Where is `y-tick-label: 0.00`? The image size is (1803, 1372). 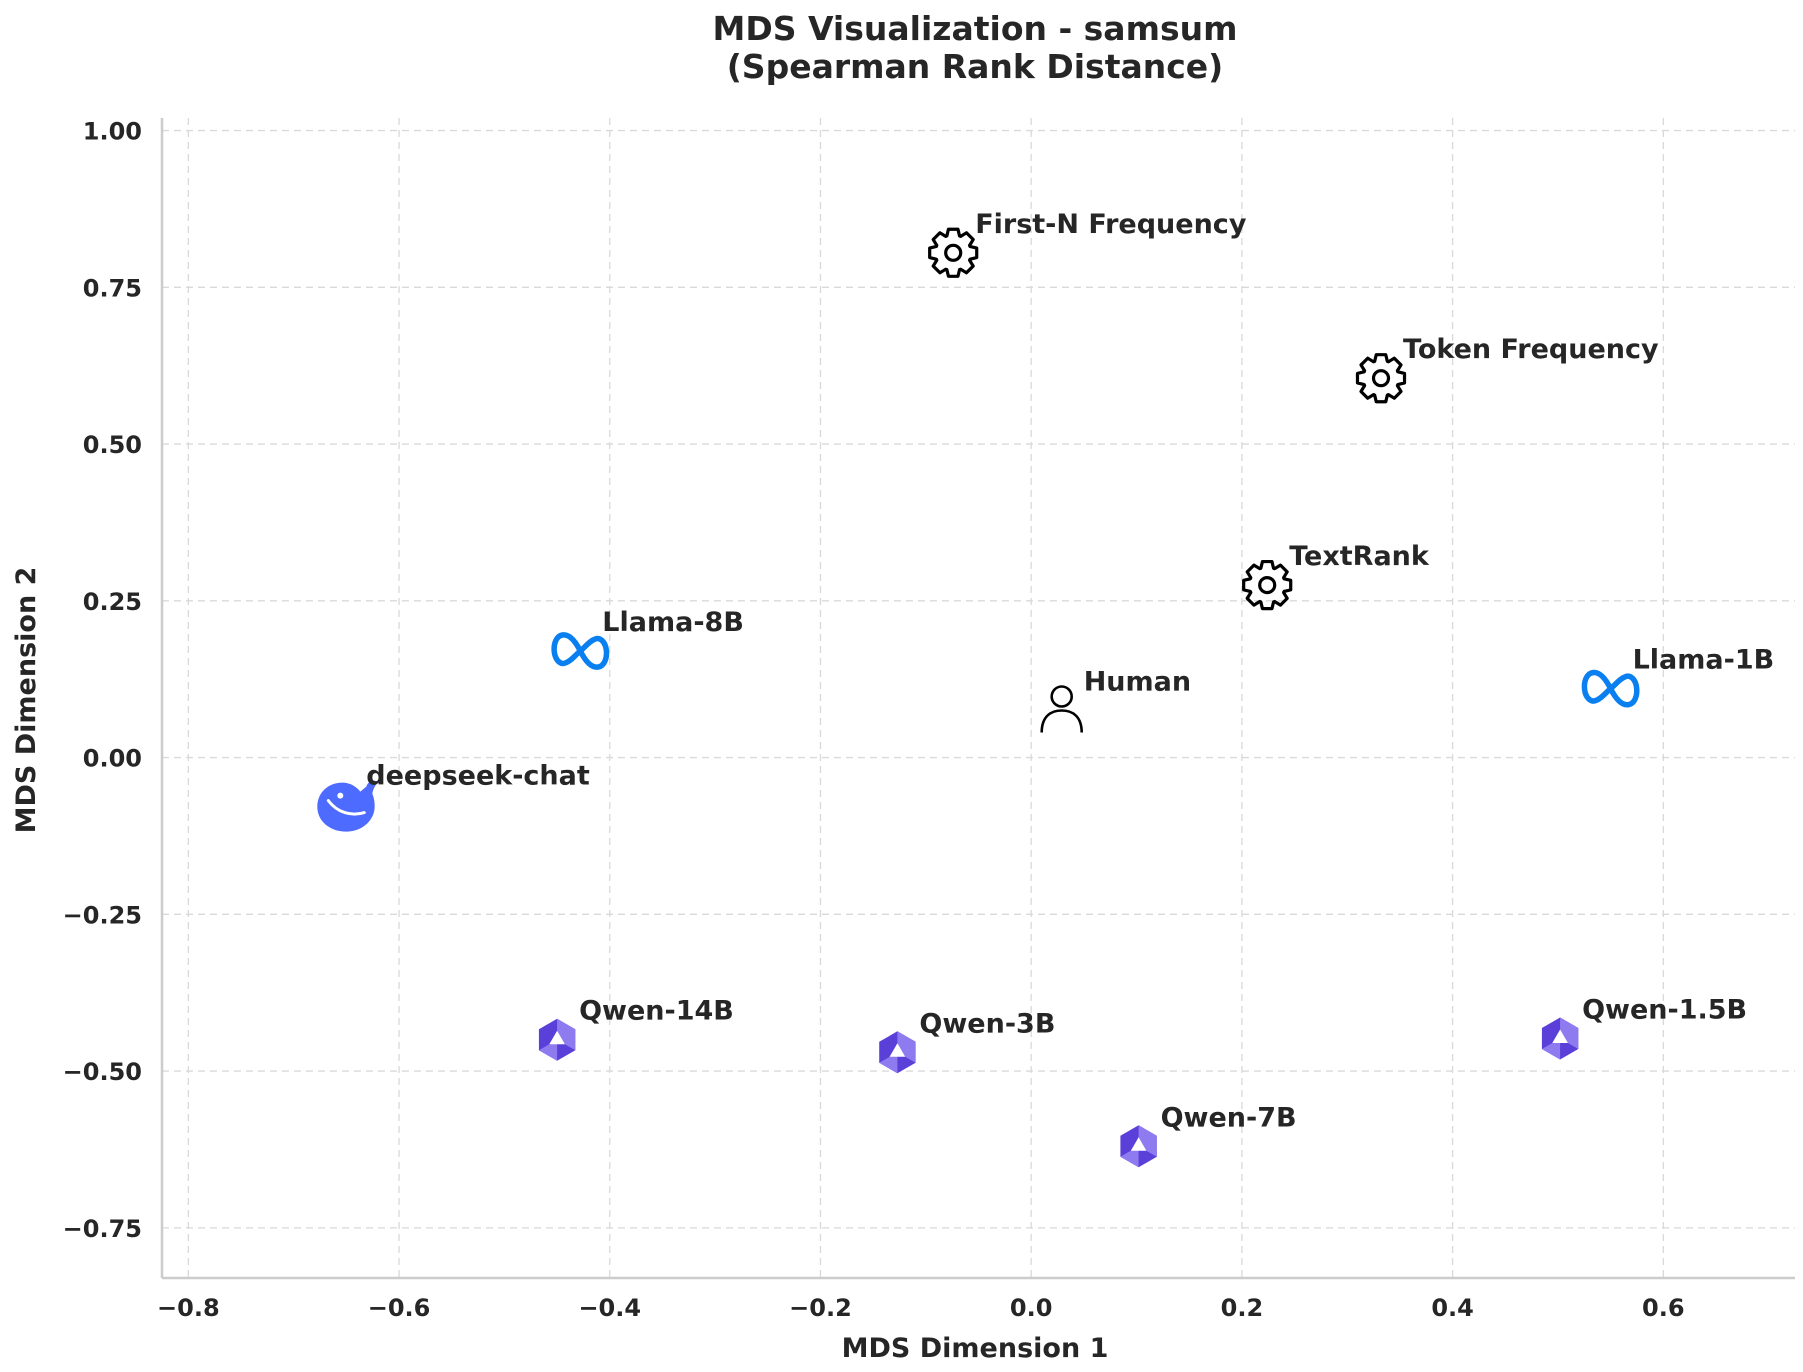 y-tick-label: 0.00 is located at coordinates (112, 759).